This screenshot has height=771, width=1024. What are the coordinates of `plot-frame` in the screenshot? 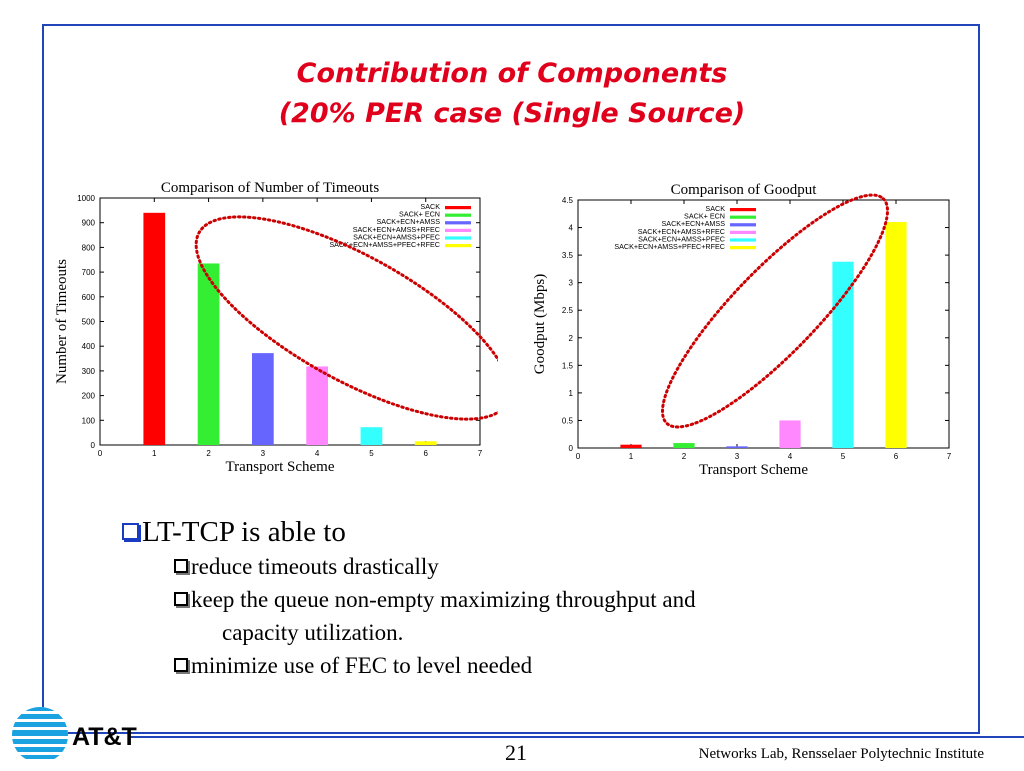 It's located at (763, 324).